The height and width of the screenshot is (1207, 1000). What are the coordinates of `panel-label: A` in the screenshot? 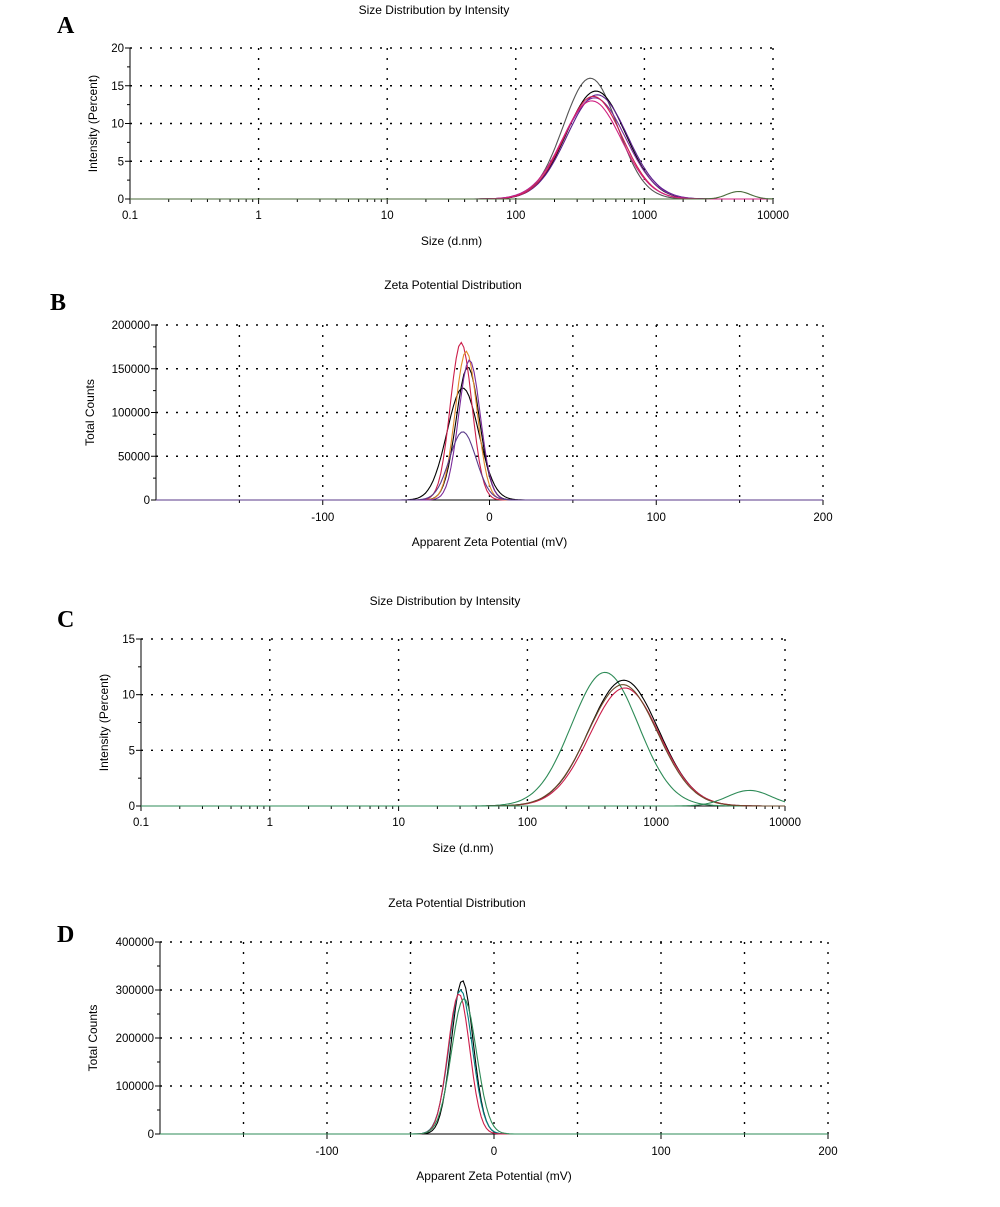 It's located at (66, 26).